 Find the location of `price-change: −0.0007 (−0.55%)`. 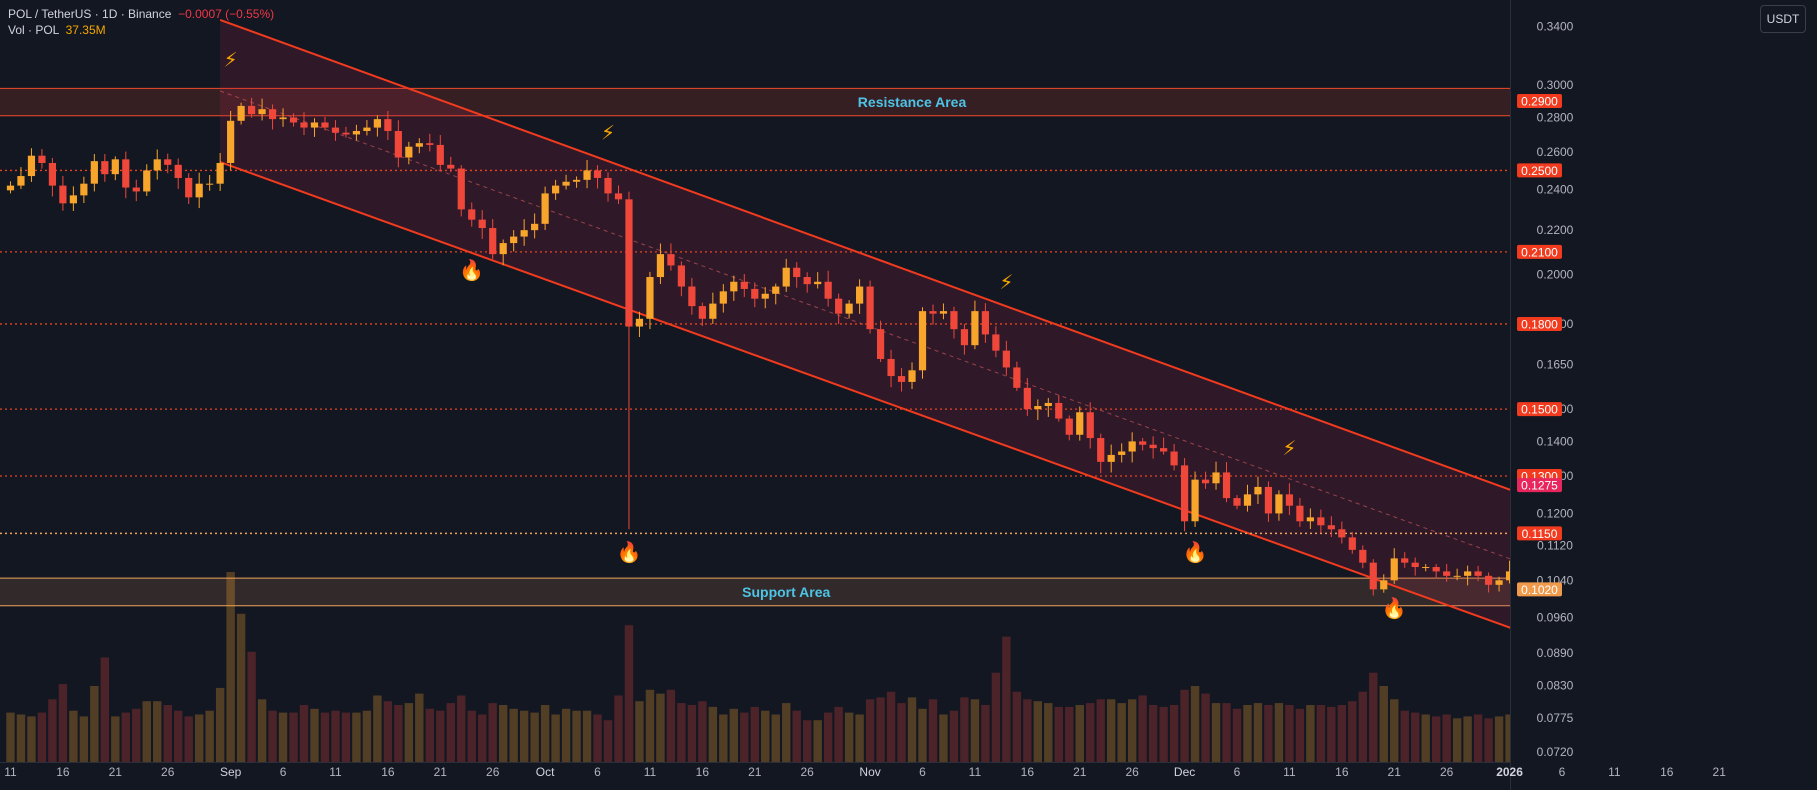

price-change: −0.0007 (−0.55%) is located at coordinates (226, 14).